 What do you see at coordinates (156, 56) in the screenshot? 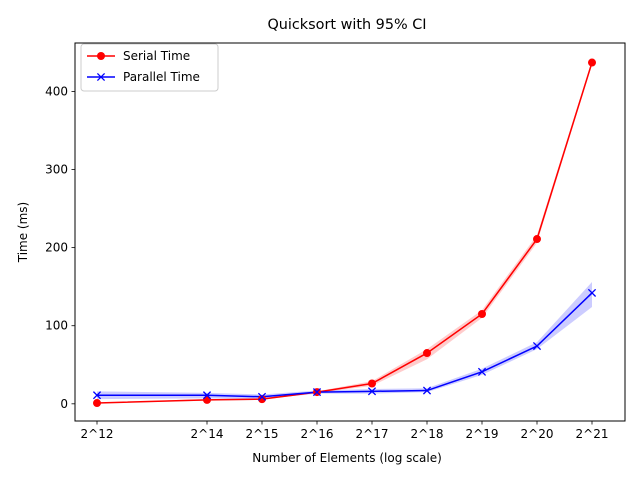
I see `legend-label-1: Serial Time` at bounding box center [156, 56].